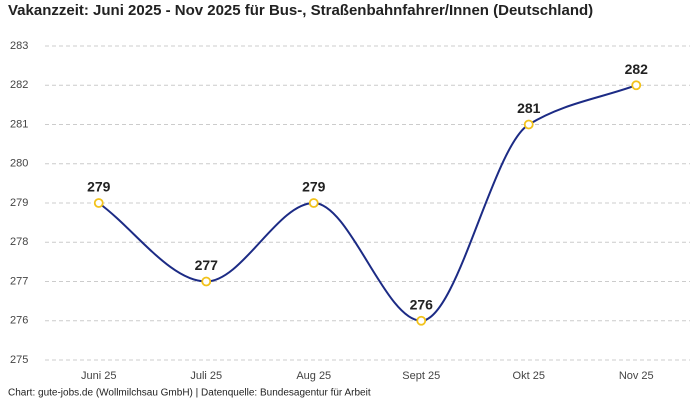 Image resolution: width=700 pixels, height=400 pixels. What do you see at coordinates (529, 108) in the screenshot?
I see `data-label: 281` at bounding box center [529, 108].